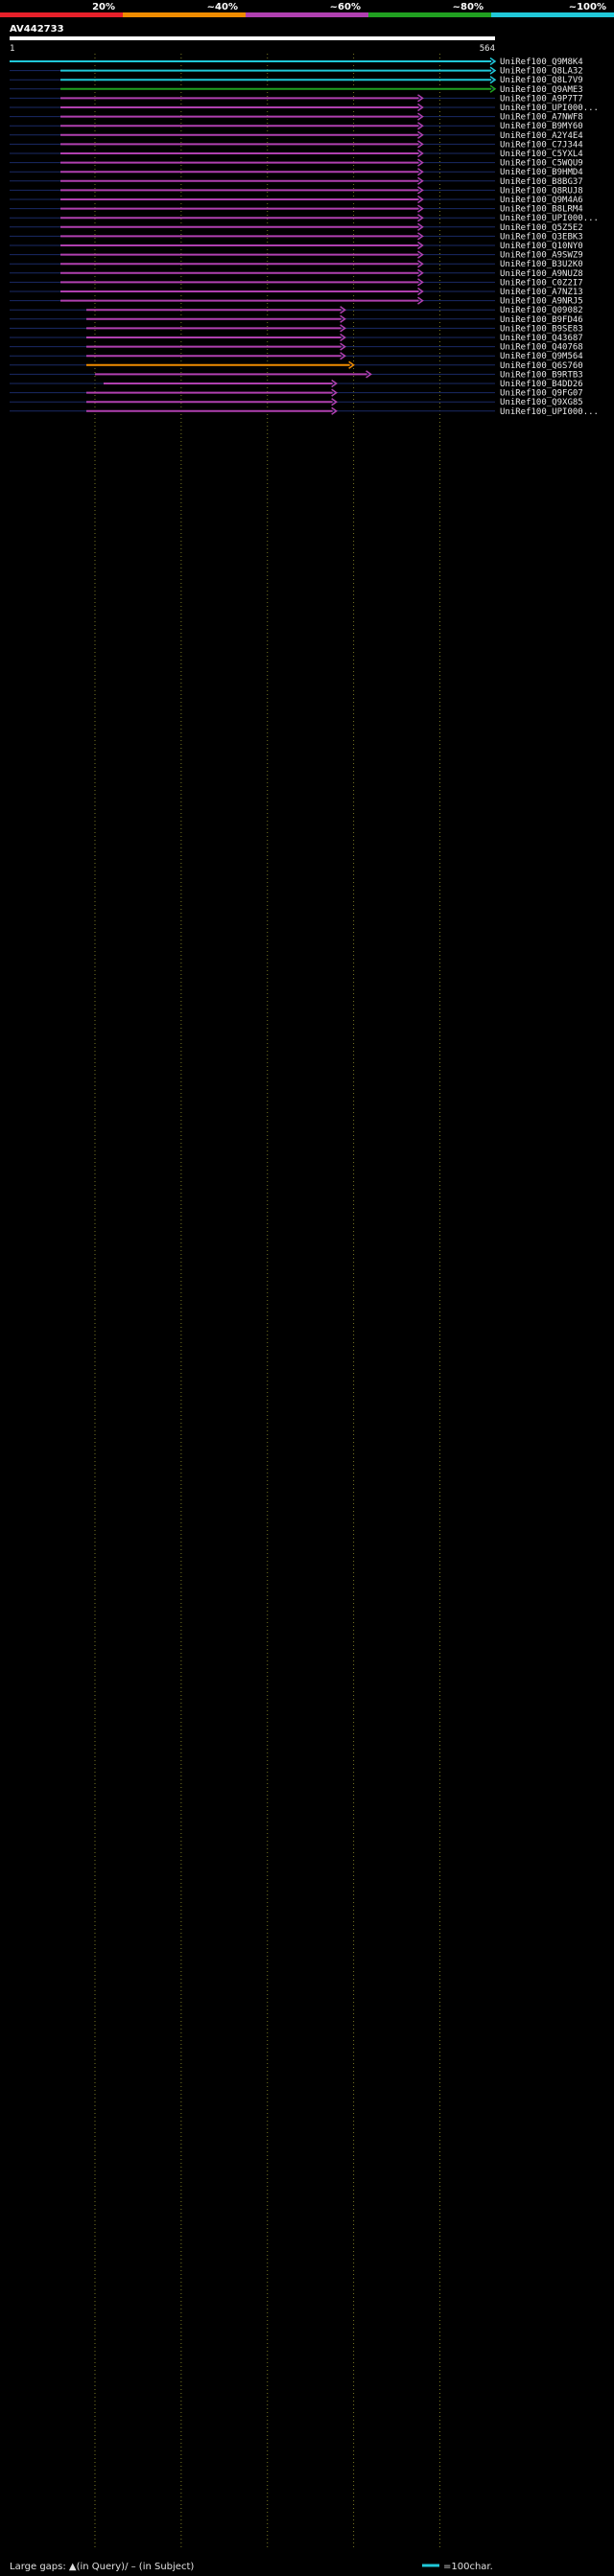 This screenshot has width=614, height=2576. Describe the element at coordinates (296, 126) in the screenshot. I see `alignment-row: UniRef100_B9MY60` at that location.